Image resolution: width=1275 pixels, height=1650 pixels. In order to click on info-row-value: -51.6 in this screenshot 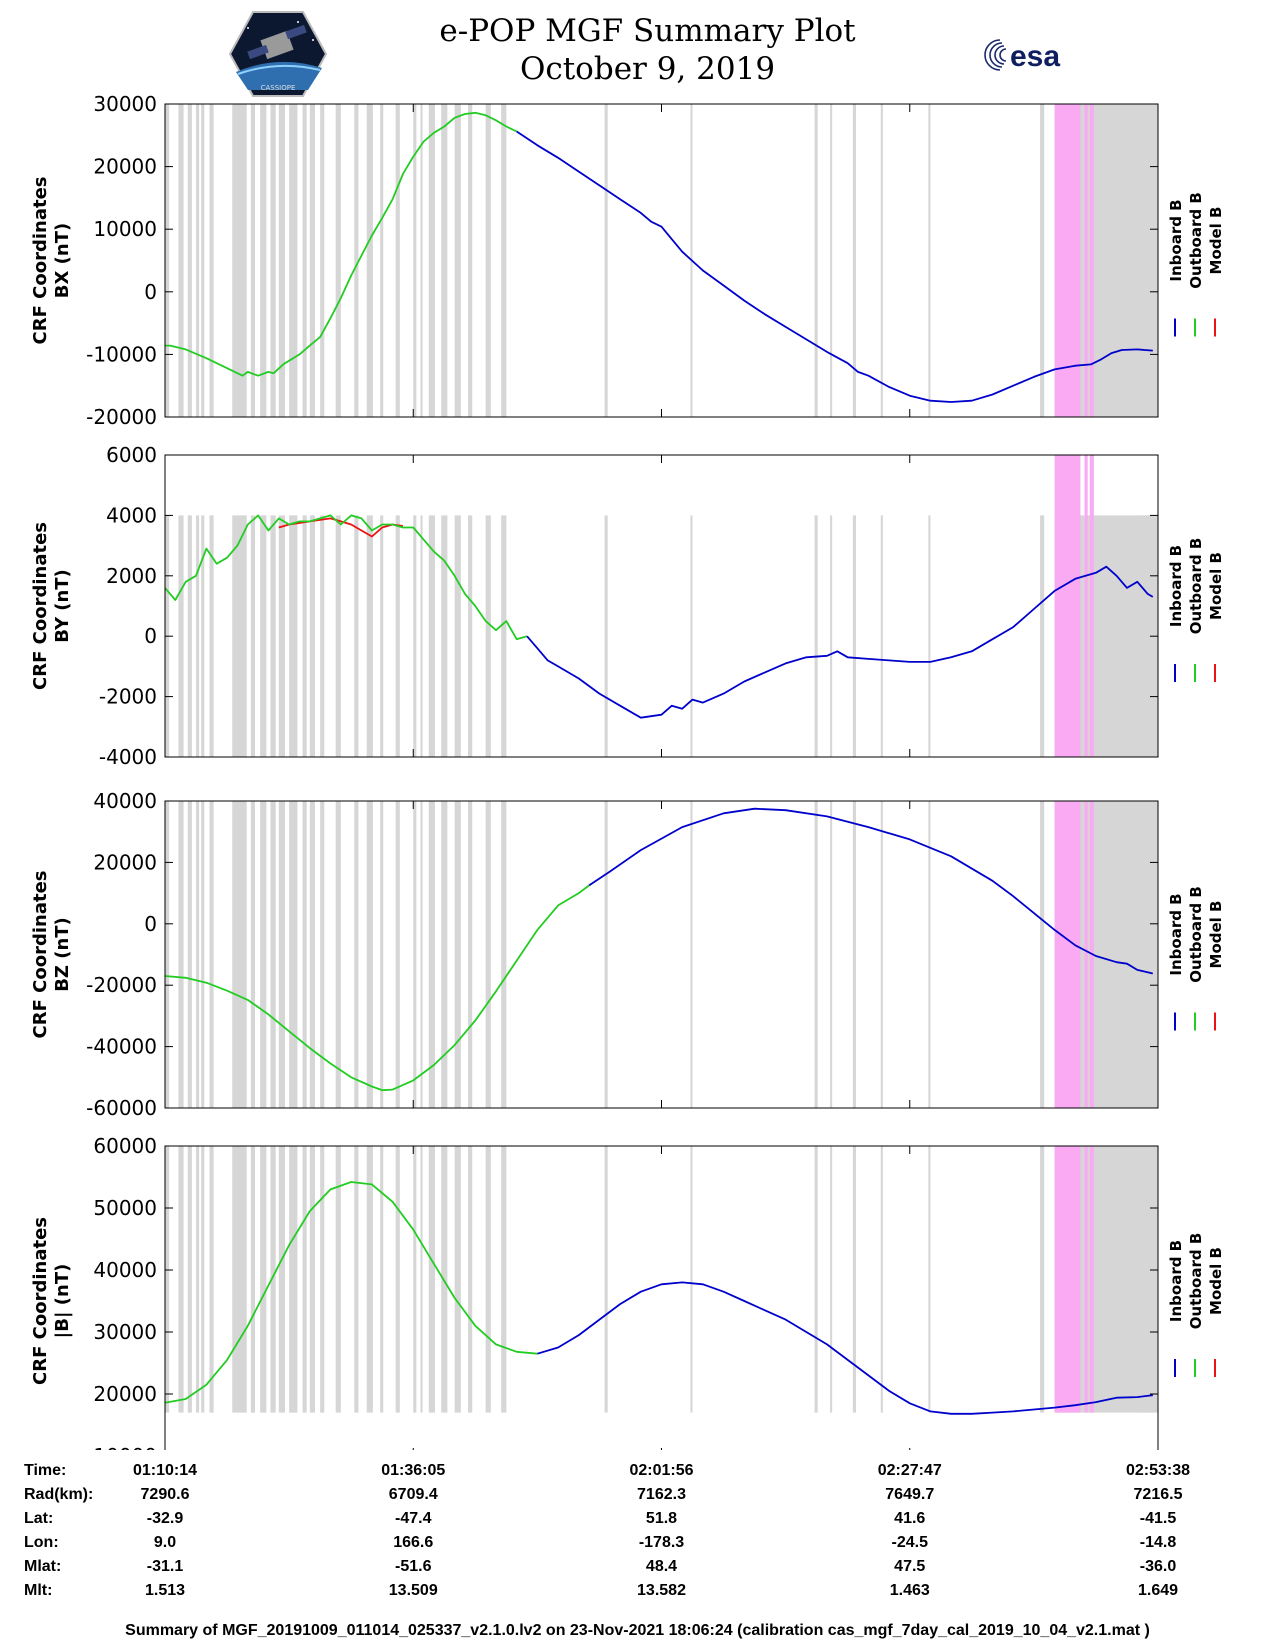, I will do `click(413, 1566)`.